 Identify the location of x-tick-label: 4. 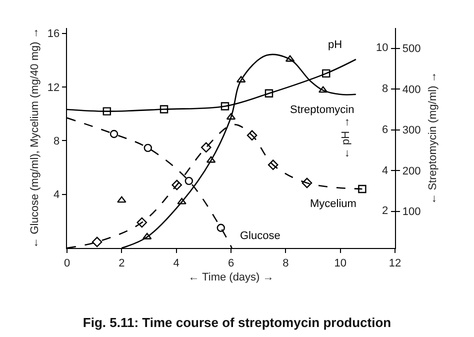
(176, 263).